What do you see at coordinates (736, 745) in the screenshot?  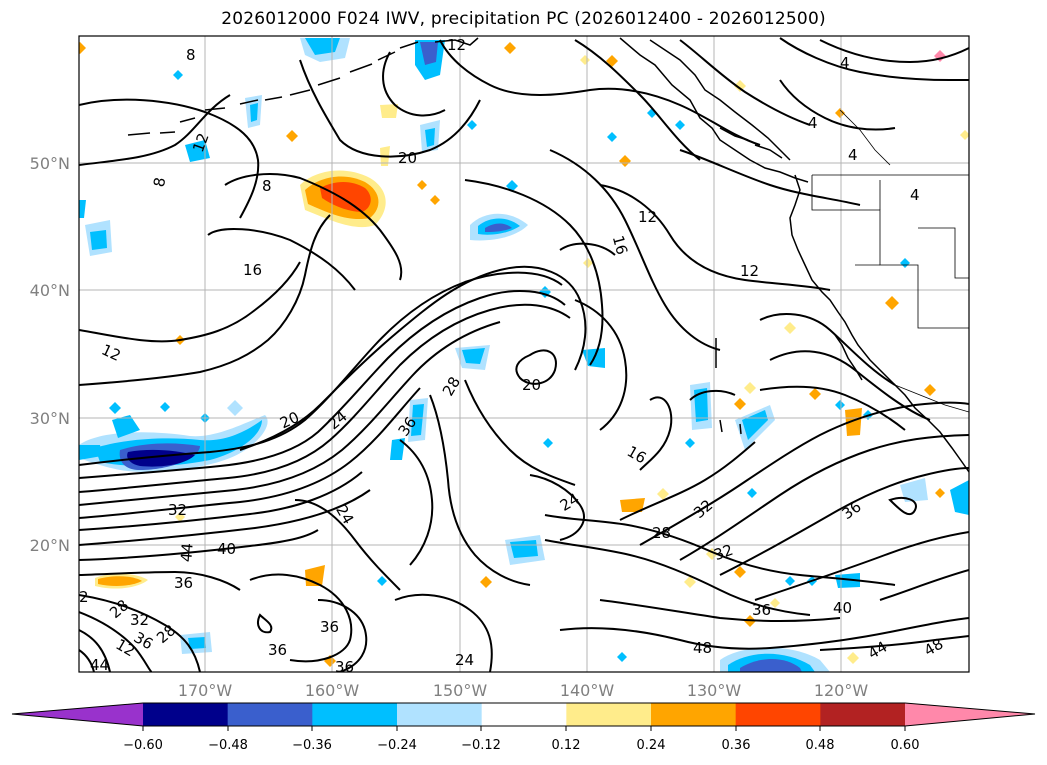 I see `svg-text: 0.36` at bounding box center [736, 745].